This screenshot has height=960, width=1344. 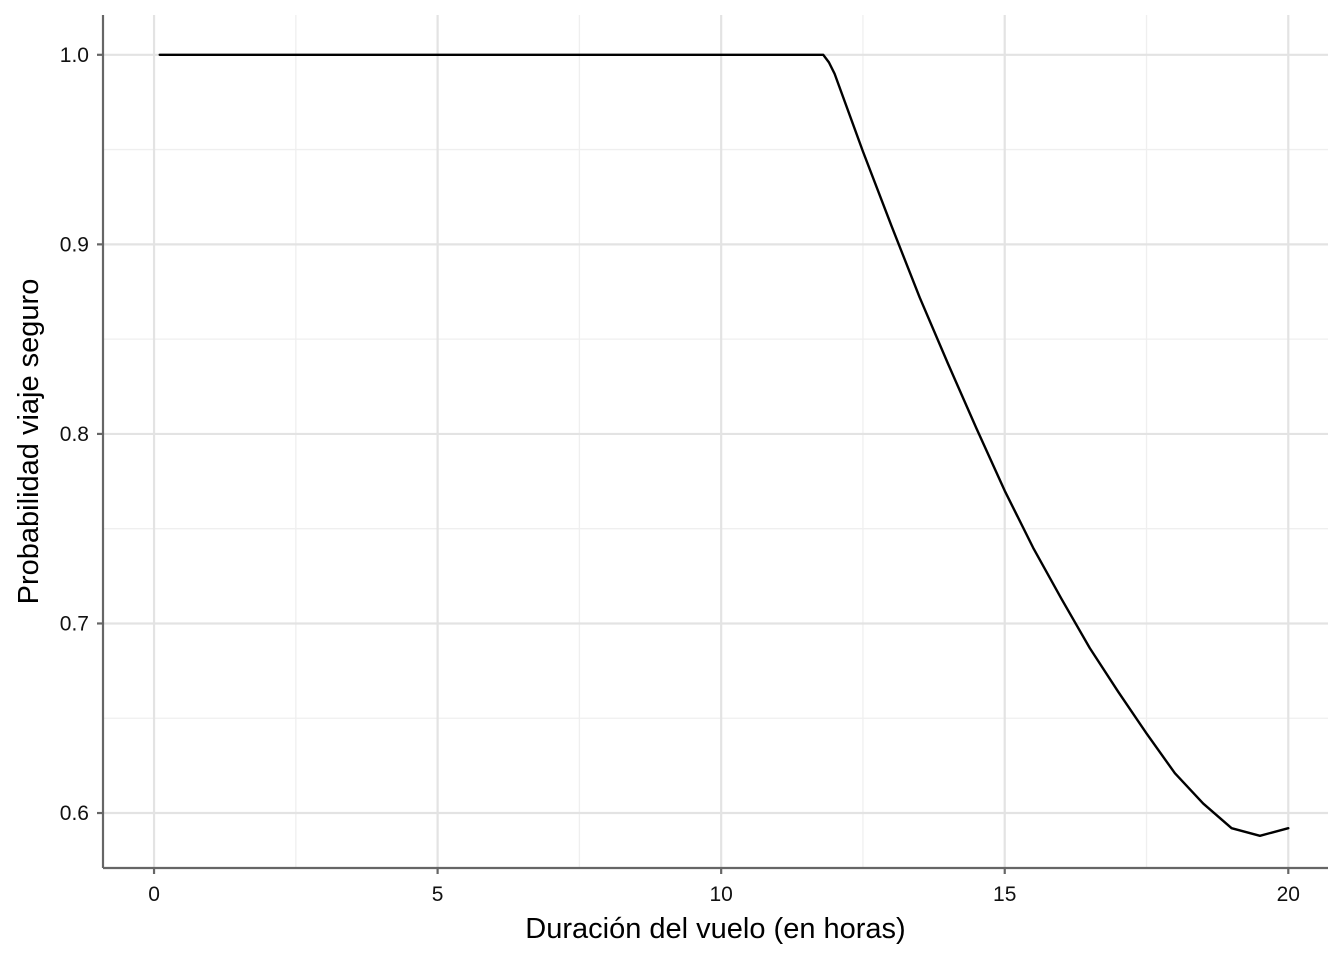 What do you see at coordinates (715, 929) in the screenshot?
I see `x-axis-title: Duración del vuelo (en horas)` at bounding box center [715, 929].